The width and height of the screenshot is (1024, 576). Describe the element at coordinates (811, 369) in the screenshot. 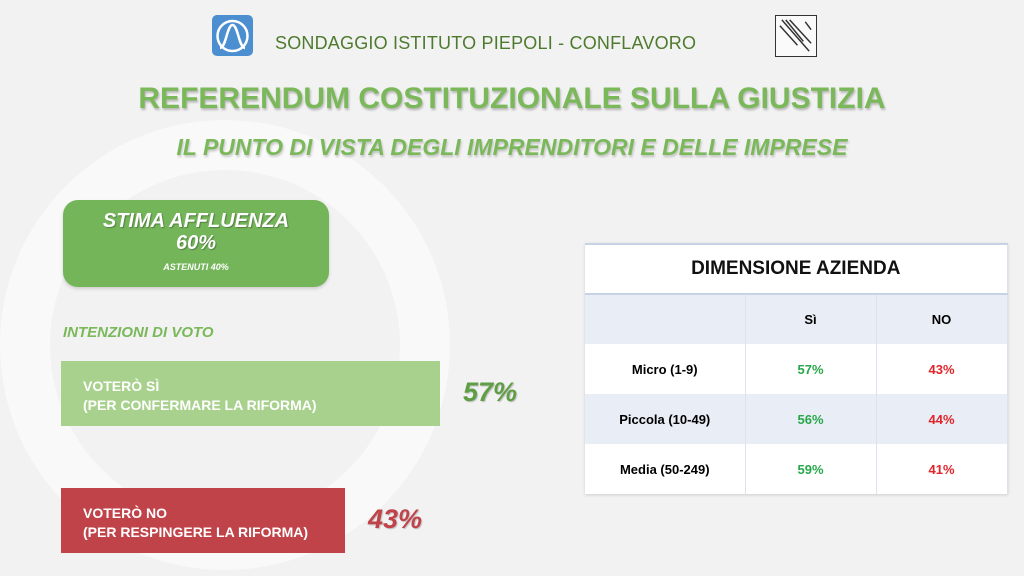

I see `si-value: 57%` at that location.